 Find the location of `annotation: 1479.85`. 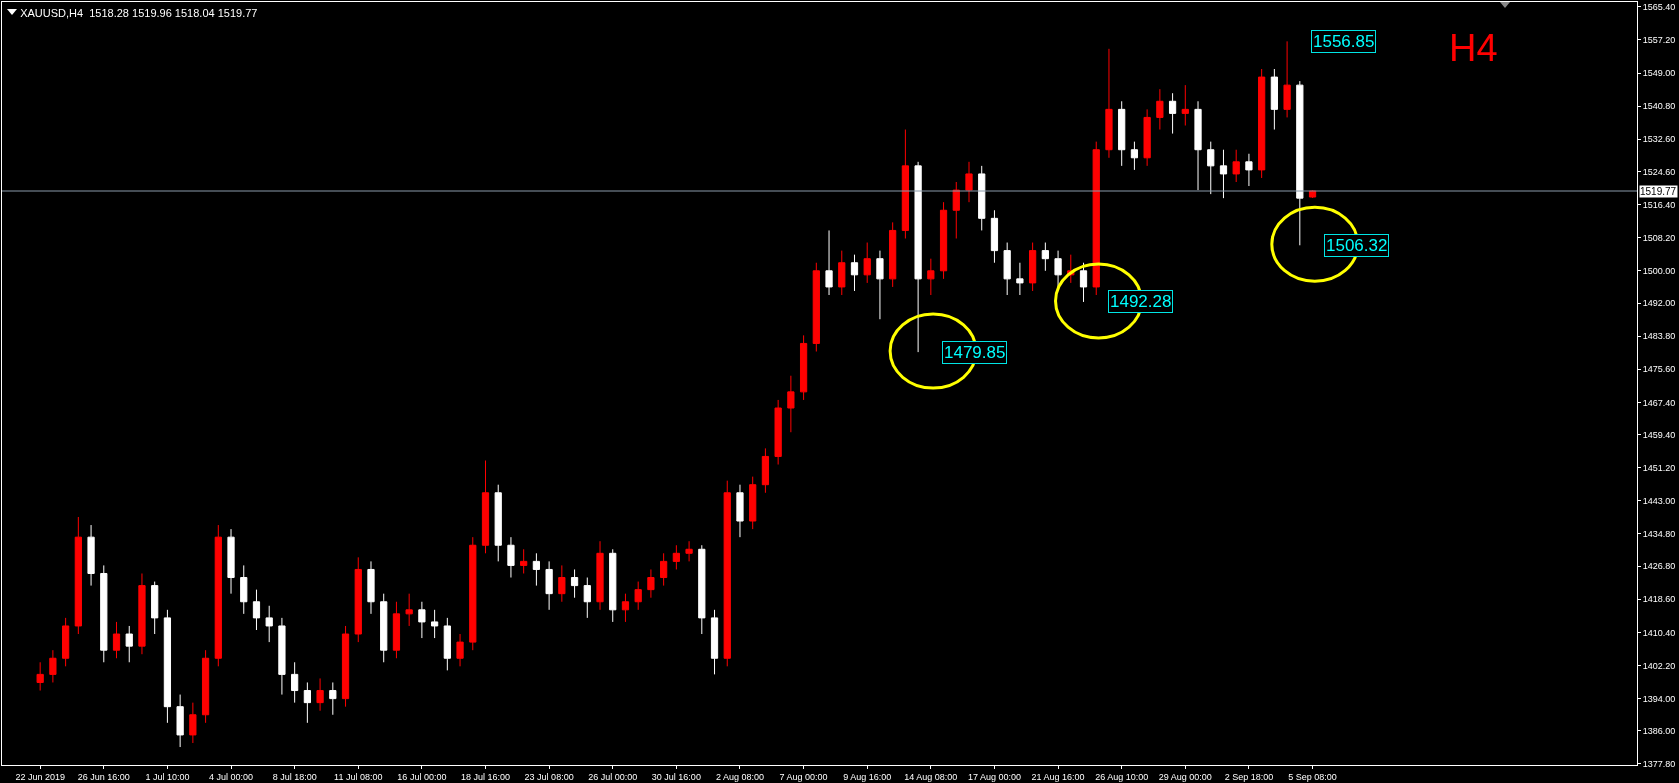

annotation: 1479.85 is located at coordinates (975, 352).